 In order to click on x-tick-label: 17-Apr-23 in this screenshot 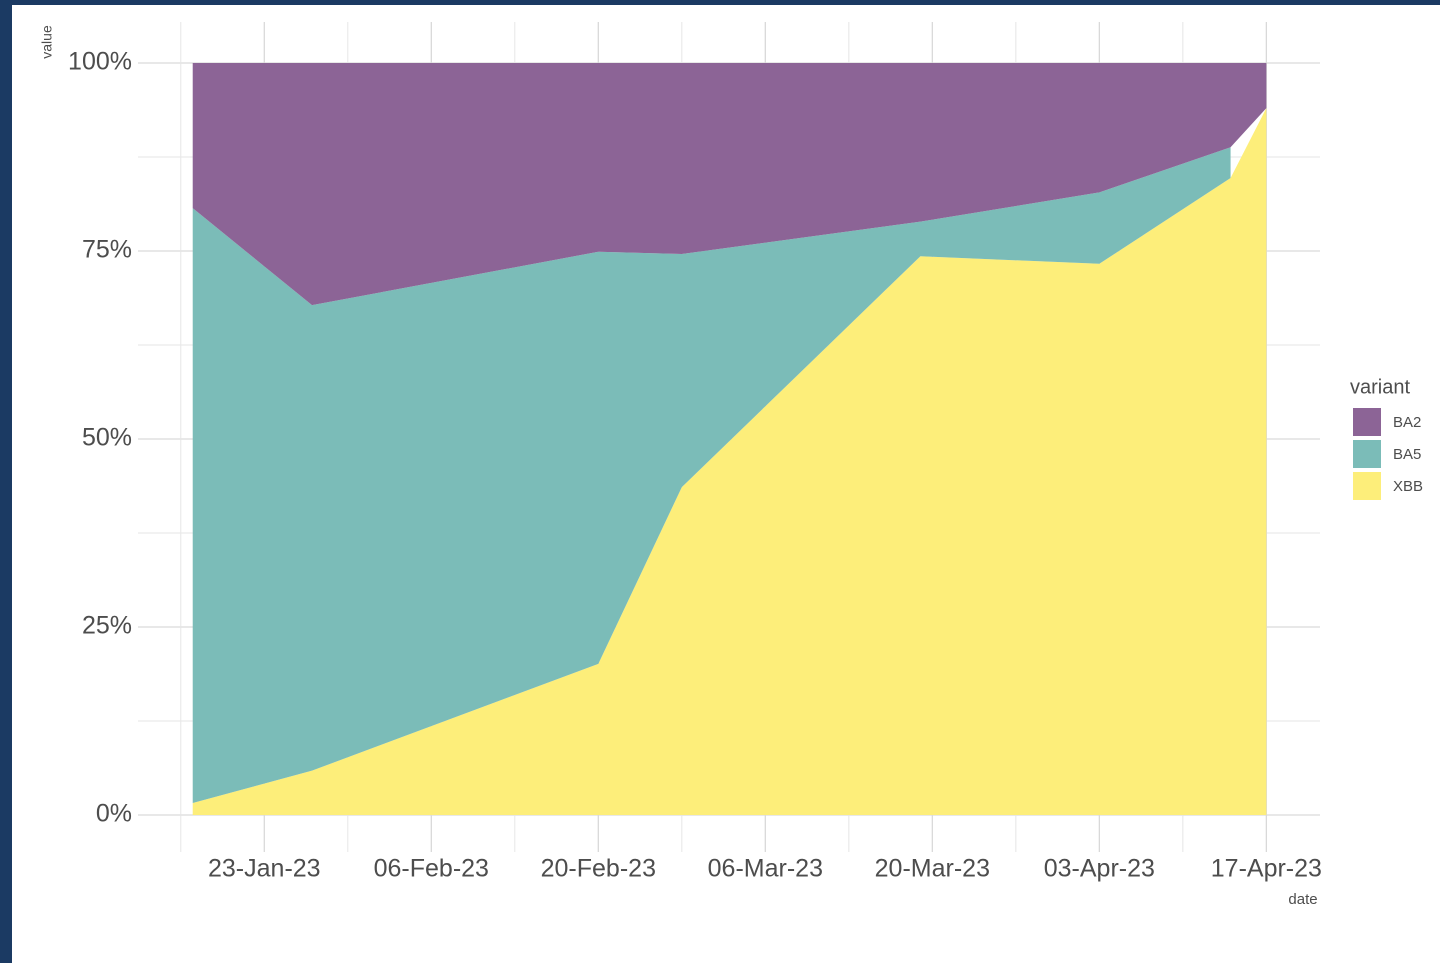, I will do `click(1266, 869)`.